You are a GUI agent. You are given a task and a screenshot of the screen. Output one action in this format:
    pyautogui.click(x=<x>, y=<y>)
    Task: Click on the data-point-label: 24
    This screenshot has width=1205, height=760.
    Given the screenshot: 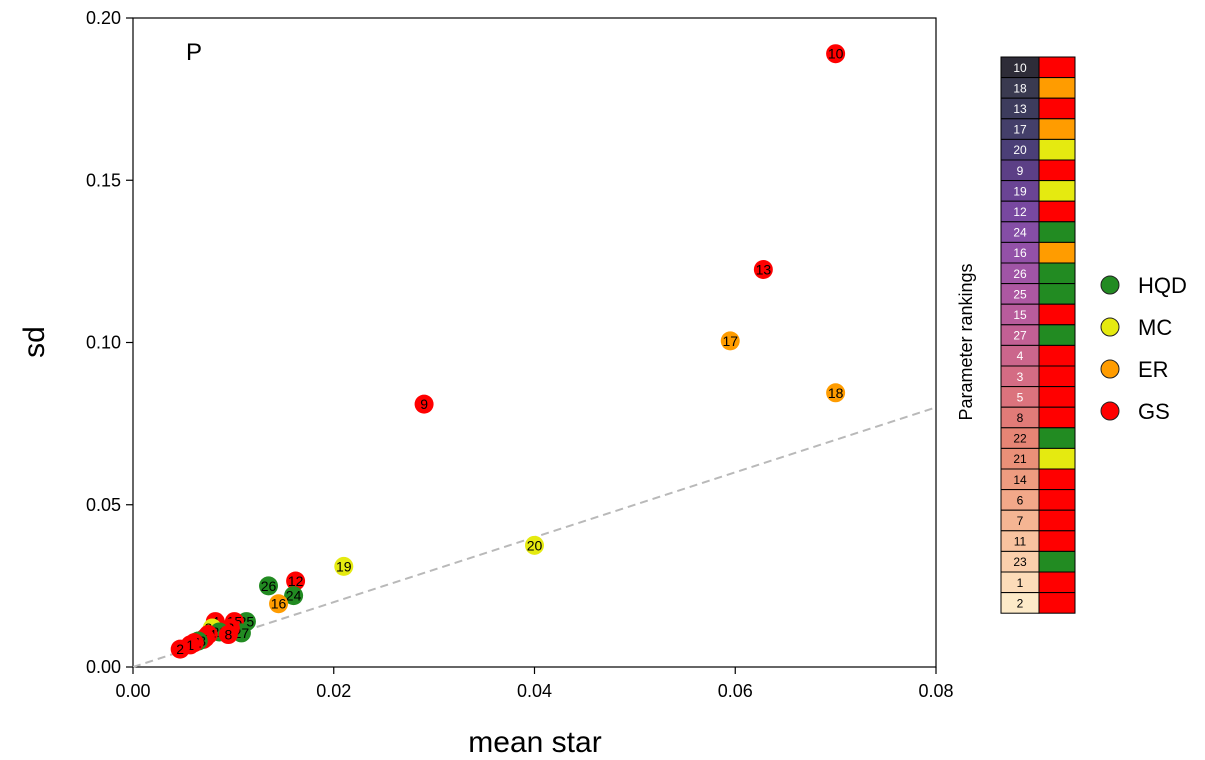 What is the action you would take?
    pyautogui.click(x=294, y=596)
    